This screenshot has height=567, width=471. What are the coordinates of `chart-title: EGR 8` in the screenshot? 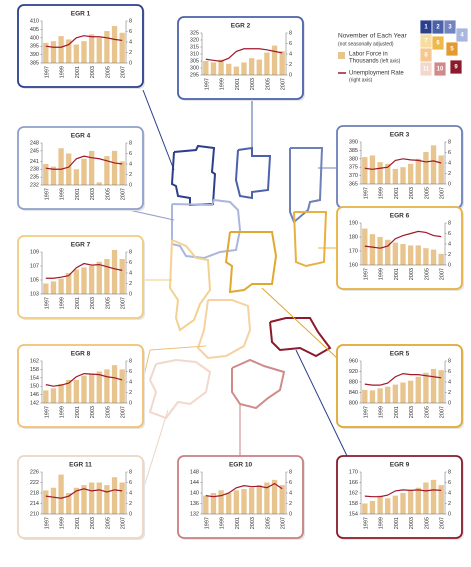 It's located at (81, 354).